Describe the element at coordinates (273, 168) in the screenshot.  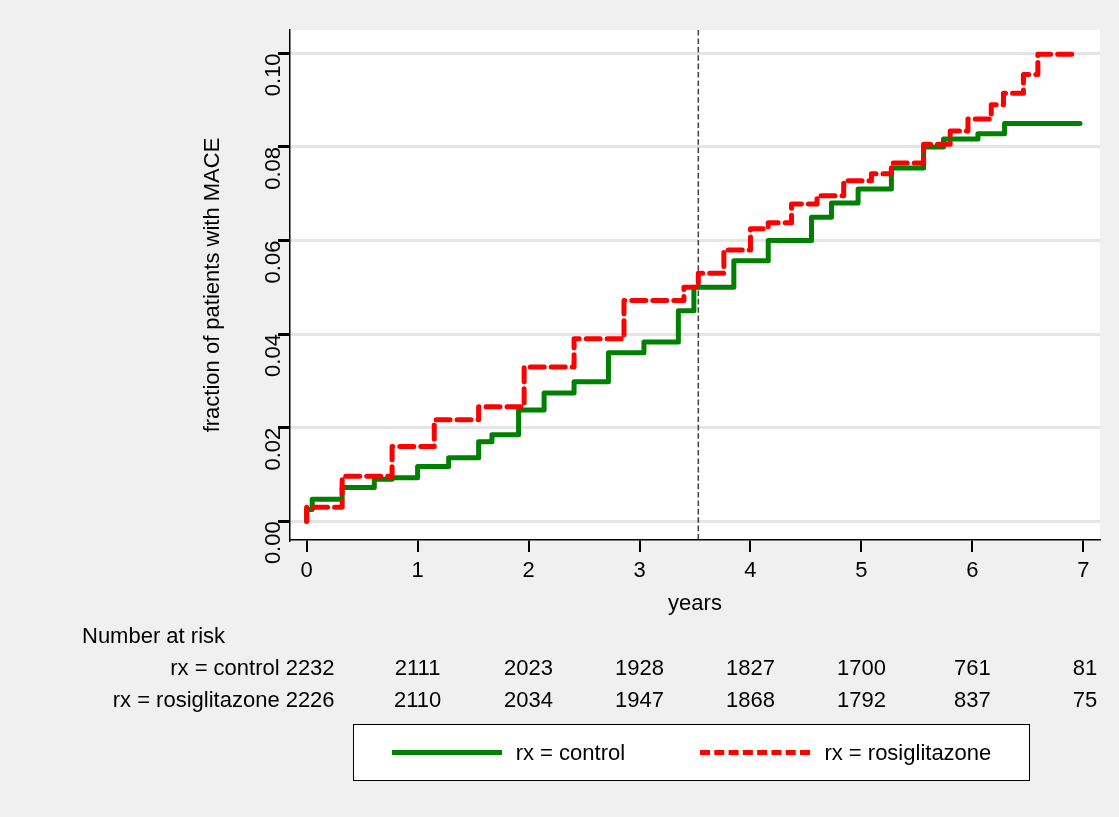
I see `y-tick-label: 0.08` at that location.